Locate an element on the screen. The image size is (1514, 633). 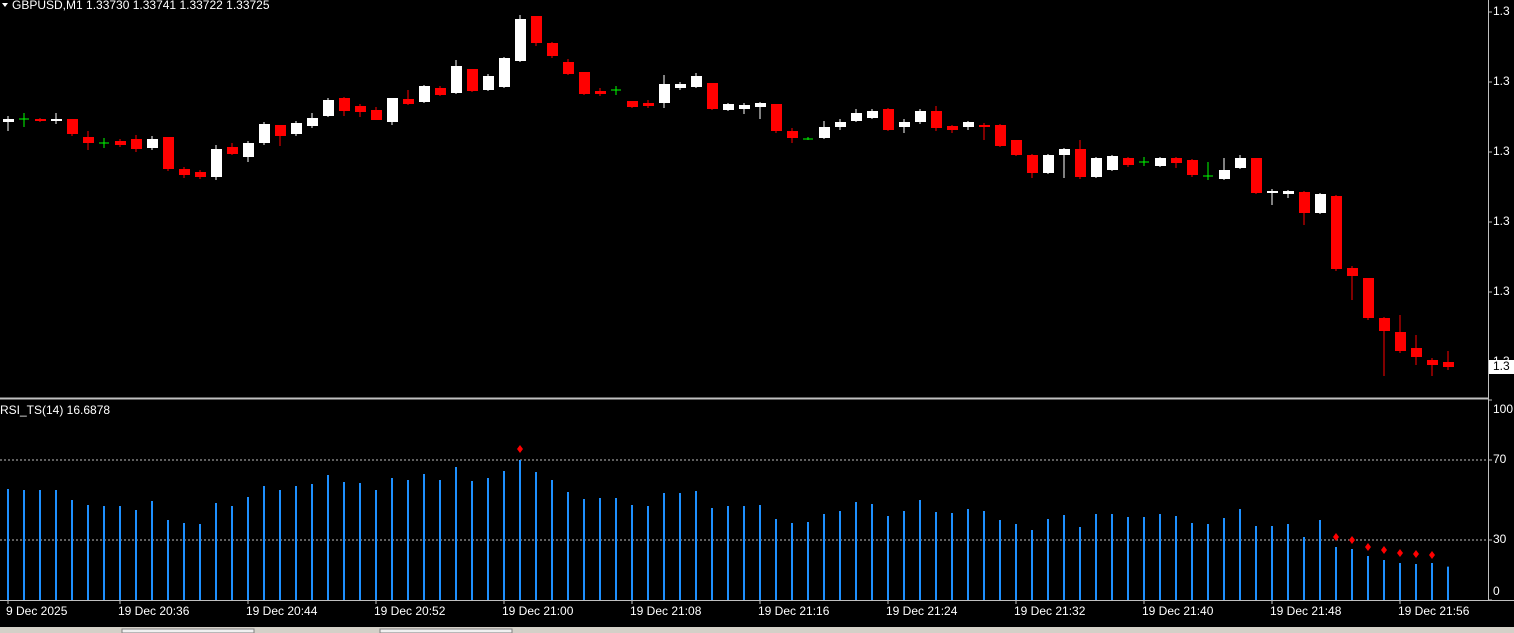
menu-arrow is located at coordinates (5, 5).